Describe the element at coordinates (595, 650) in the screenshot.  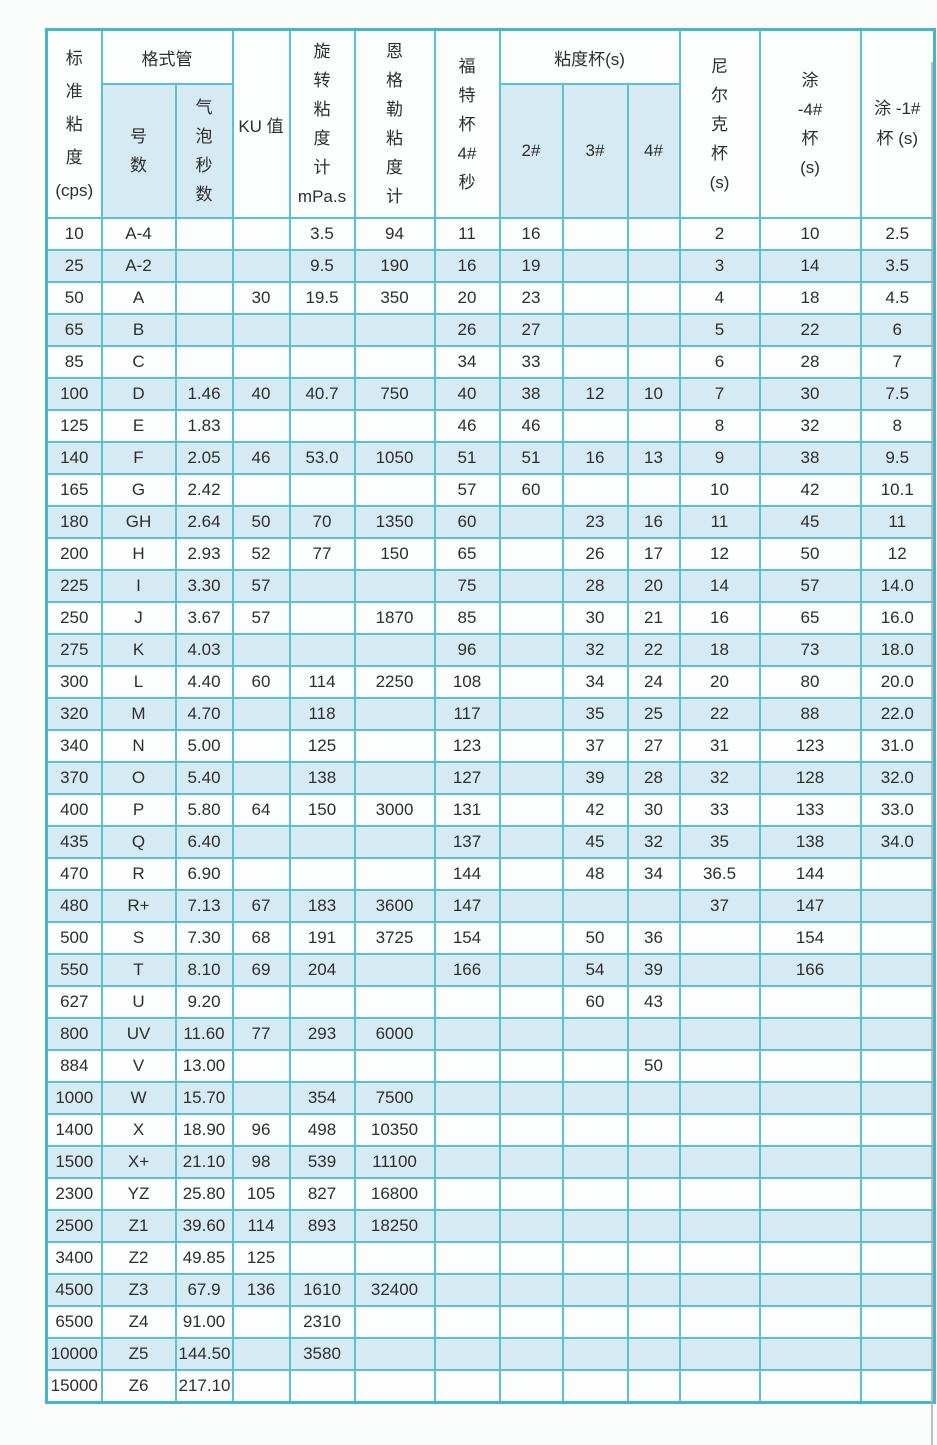
I see `cell-cup-3: 32` at that location.